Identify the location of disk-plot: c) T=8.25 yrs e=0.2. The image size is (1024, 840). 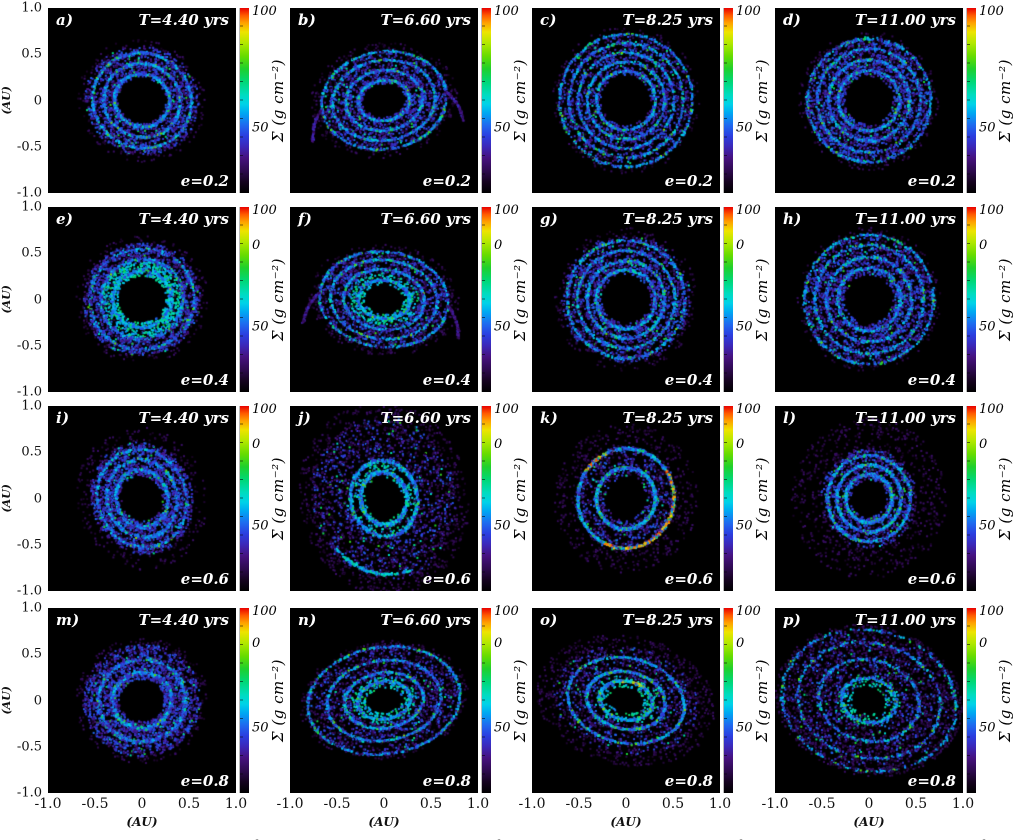
(626, 100).